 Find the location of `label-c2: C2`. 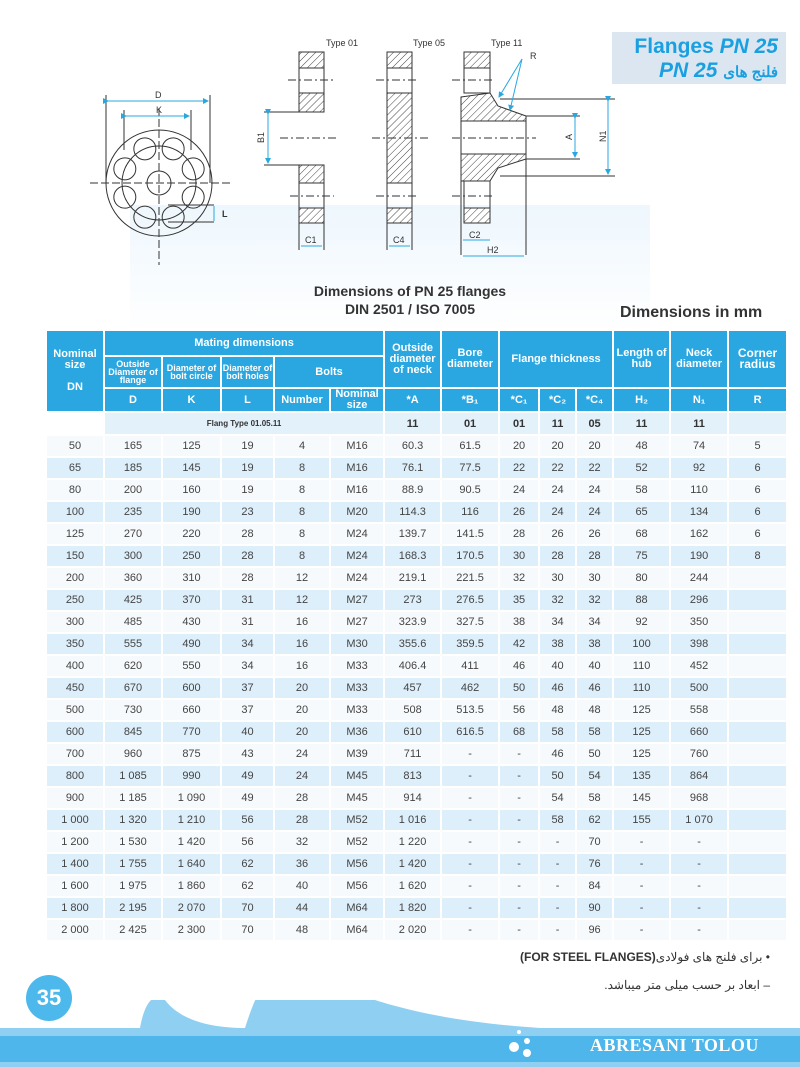

label-c2: C2 is located at coordinates (475, 235).